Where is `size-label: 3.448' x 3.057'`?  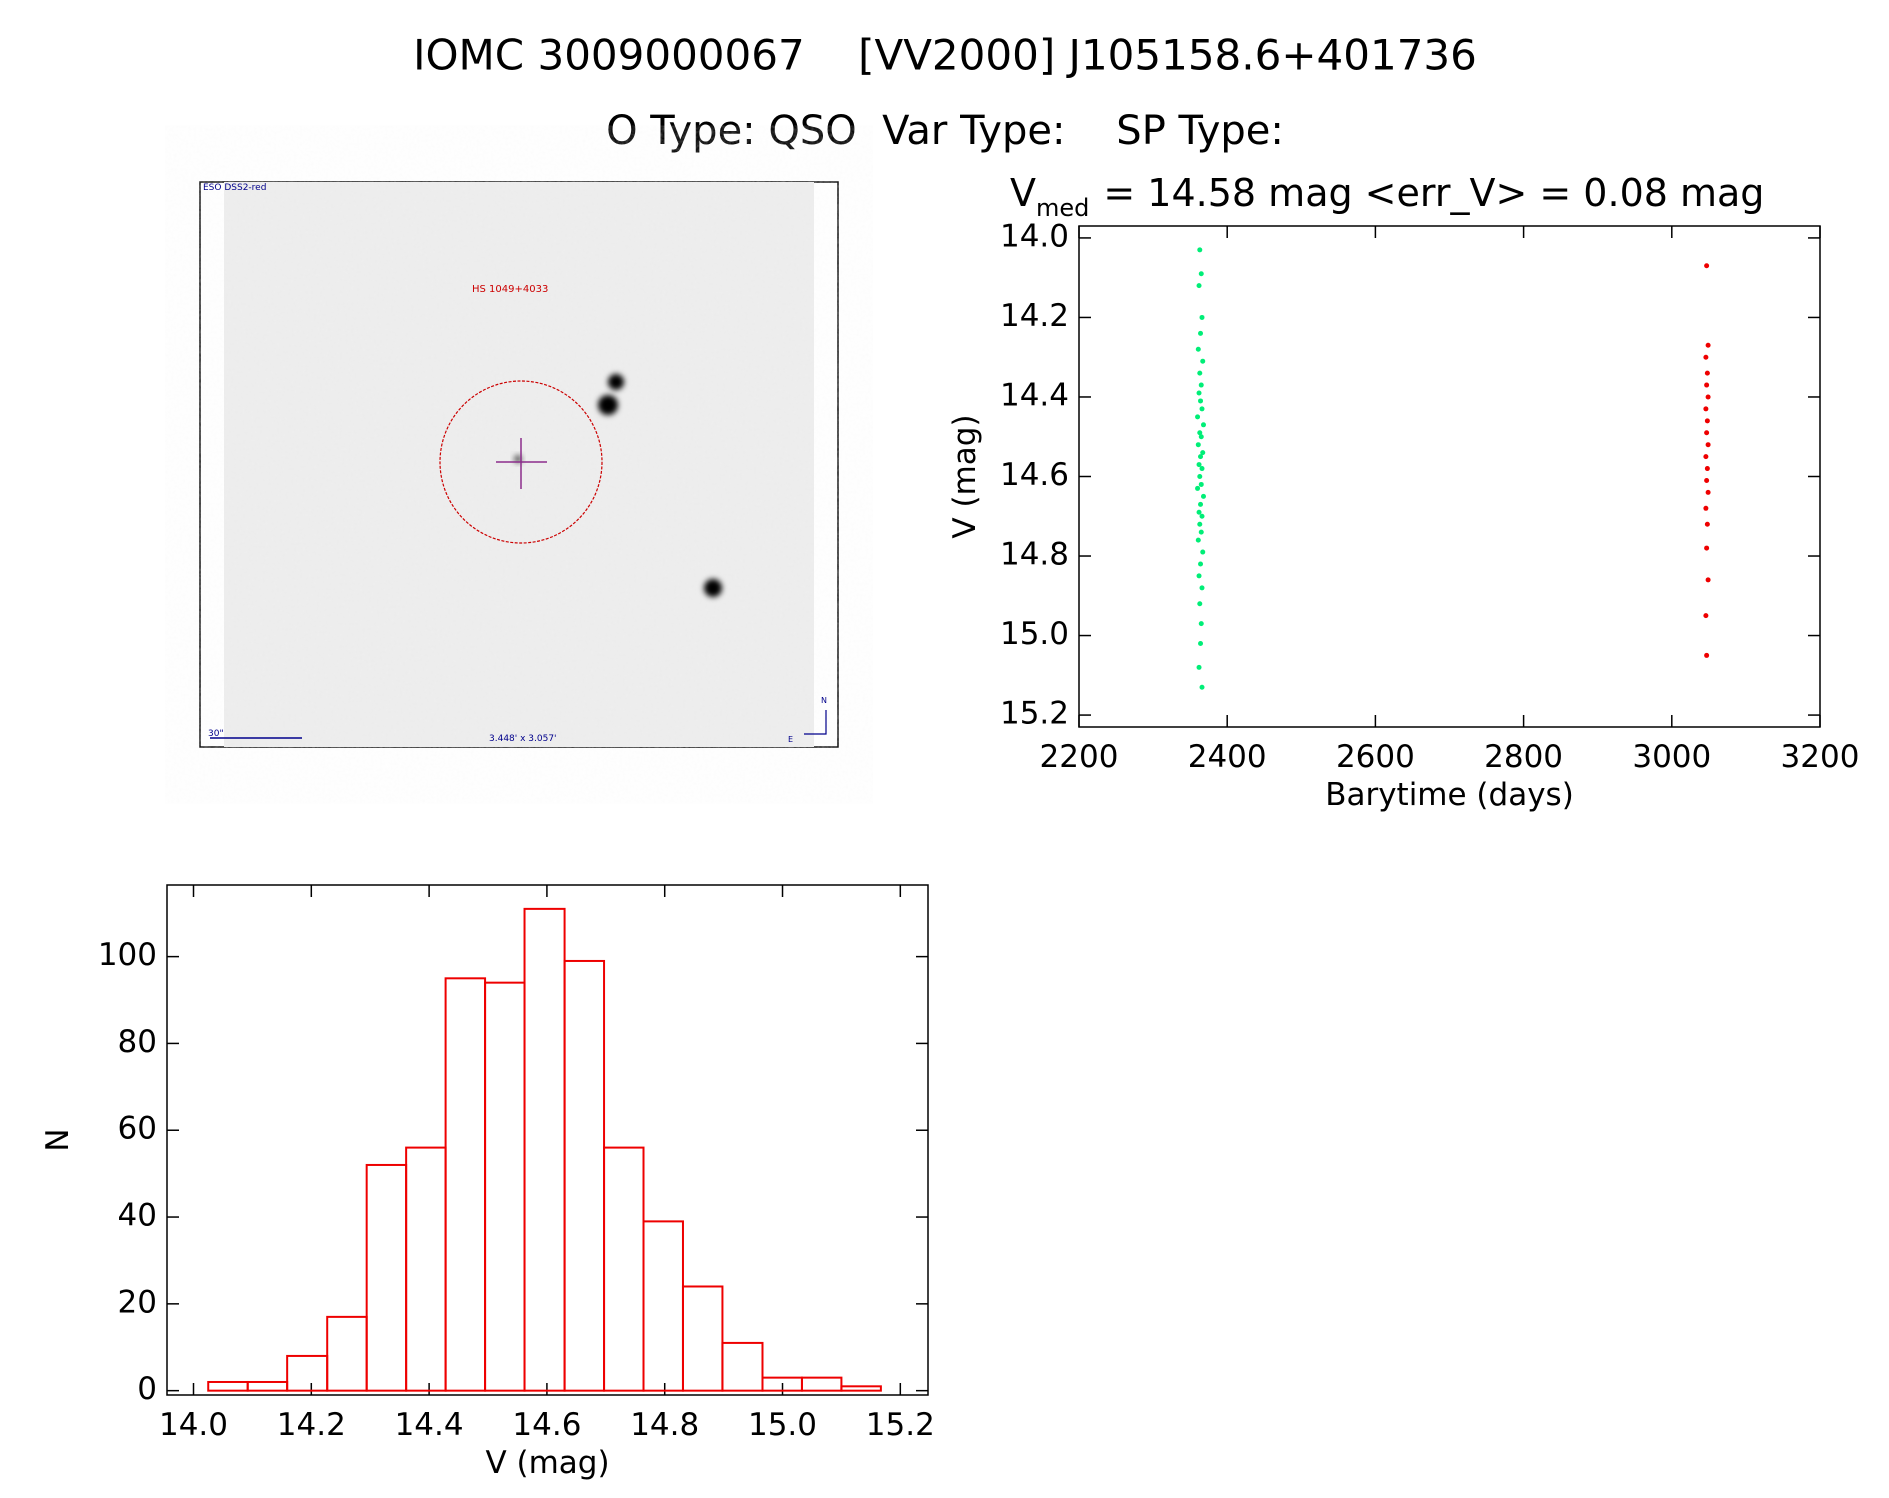
size-label: 3.448' x 3.057' is located at coordinates (523, 739).